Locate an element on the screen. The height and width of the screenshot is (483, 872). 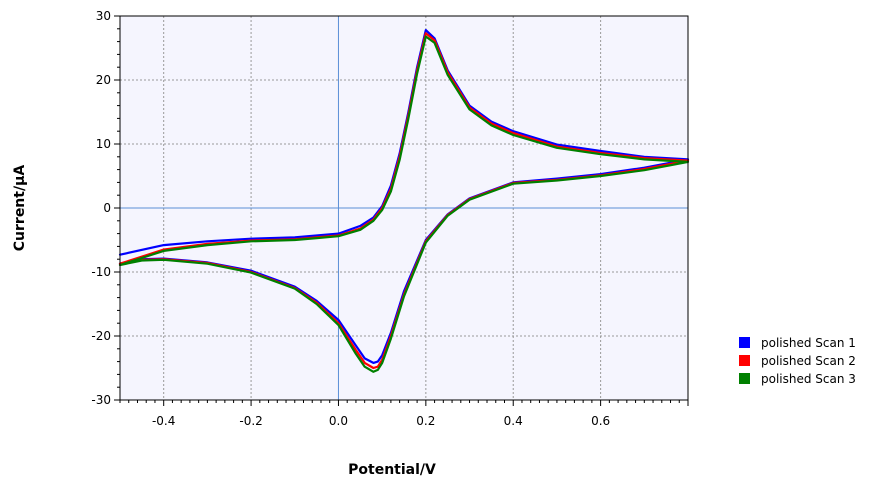
x-tick-label: -0.4 is located at coordinates (163, 421).